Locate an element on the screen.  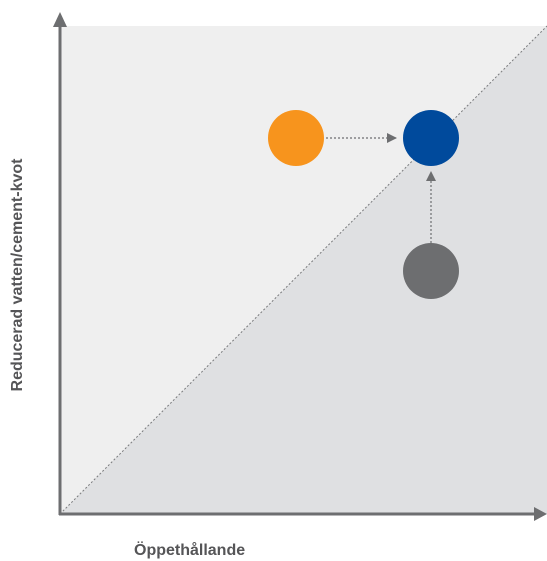
blue-circle is located at coordinates (431, 138).